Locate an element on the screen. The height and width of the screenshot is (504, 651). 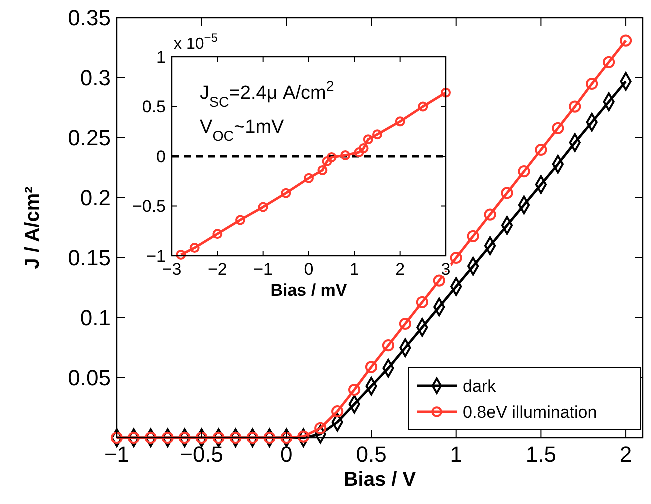
y-tick-label: 0.2 is located at coordinates (95, 198).